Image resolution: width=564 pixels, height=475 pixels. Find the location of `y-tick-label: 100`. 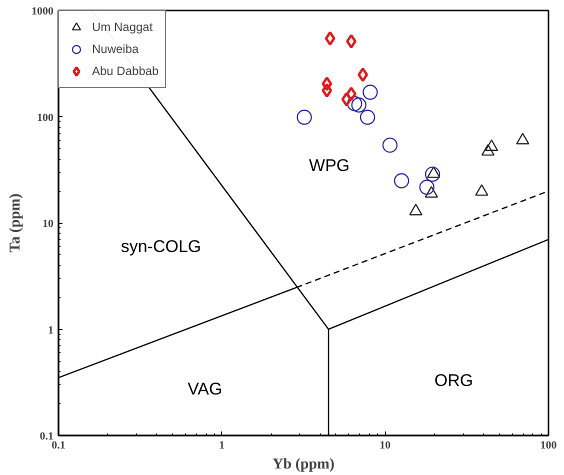

y-tick-label: 100 is located at coordinates (45, 118).